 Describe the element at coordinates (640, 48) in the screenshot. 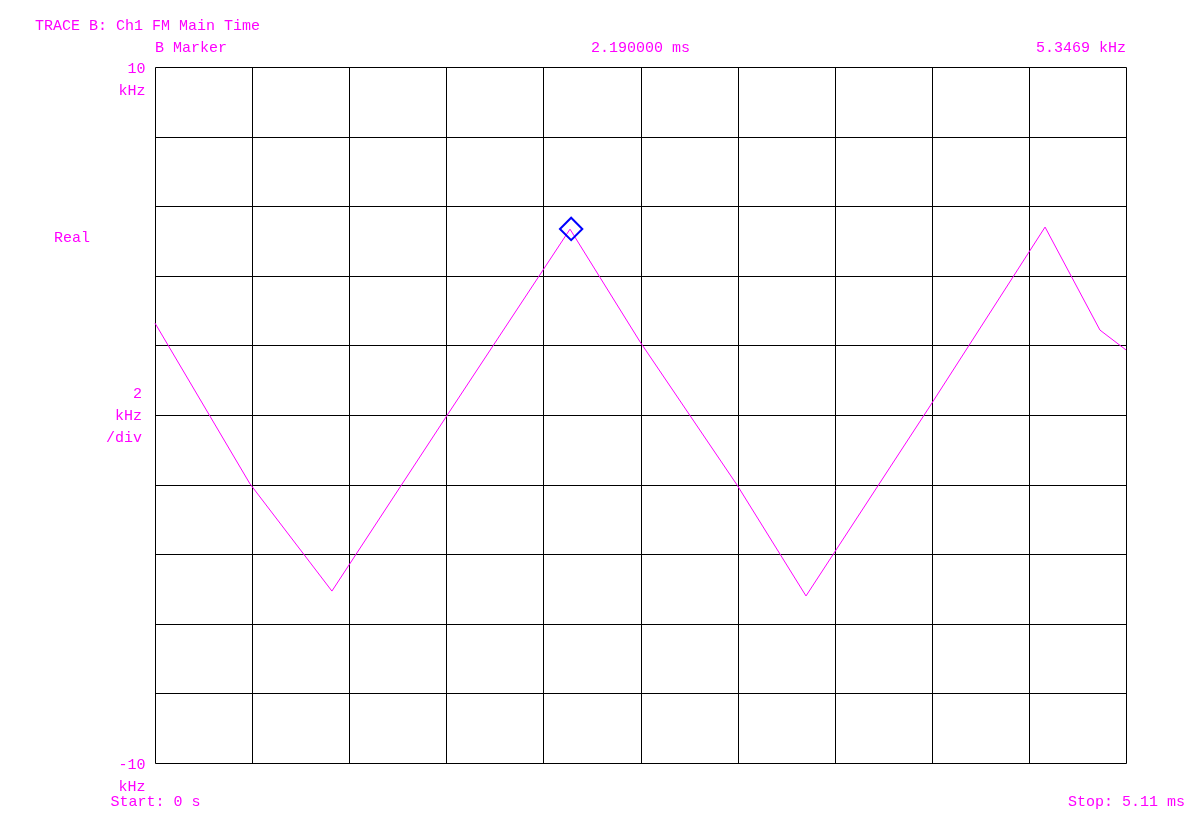

I see `text: 2.190000 ms` at that location.